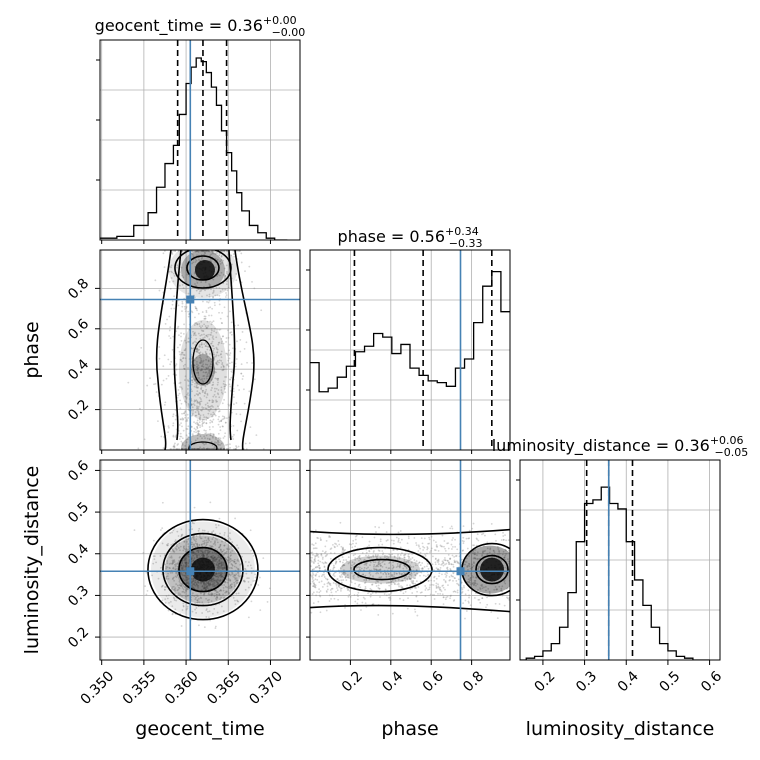 Image resolution: width=760 pixels, height=760 pixels. Describe the element at coordinates (32, 349) in the screenshot. I see `ylabel-phase: phase` at that location.